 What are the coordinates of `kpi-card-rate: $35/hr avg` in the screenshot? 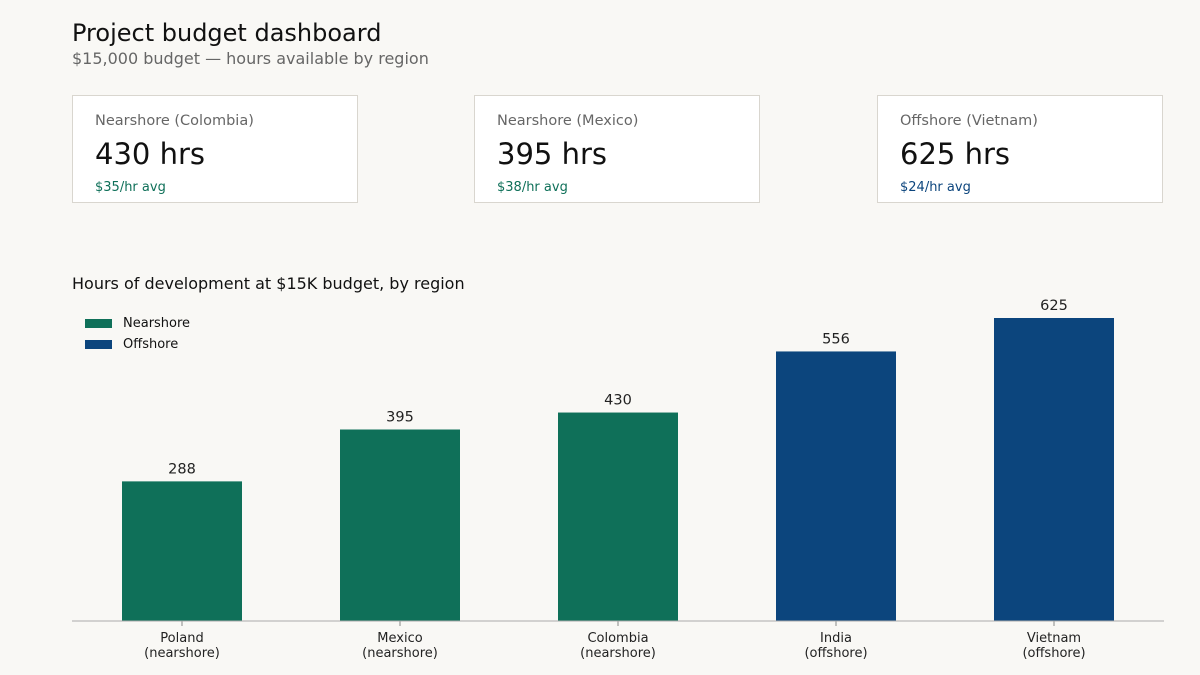 It's located at (130, 187).